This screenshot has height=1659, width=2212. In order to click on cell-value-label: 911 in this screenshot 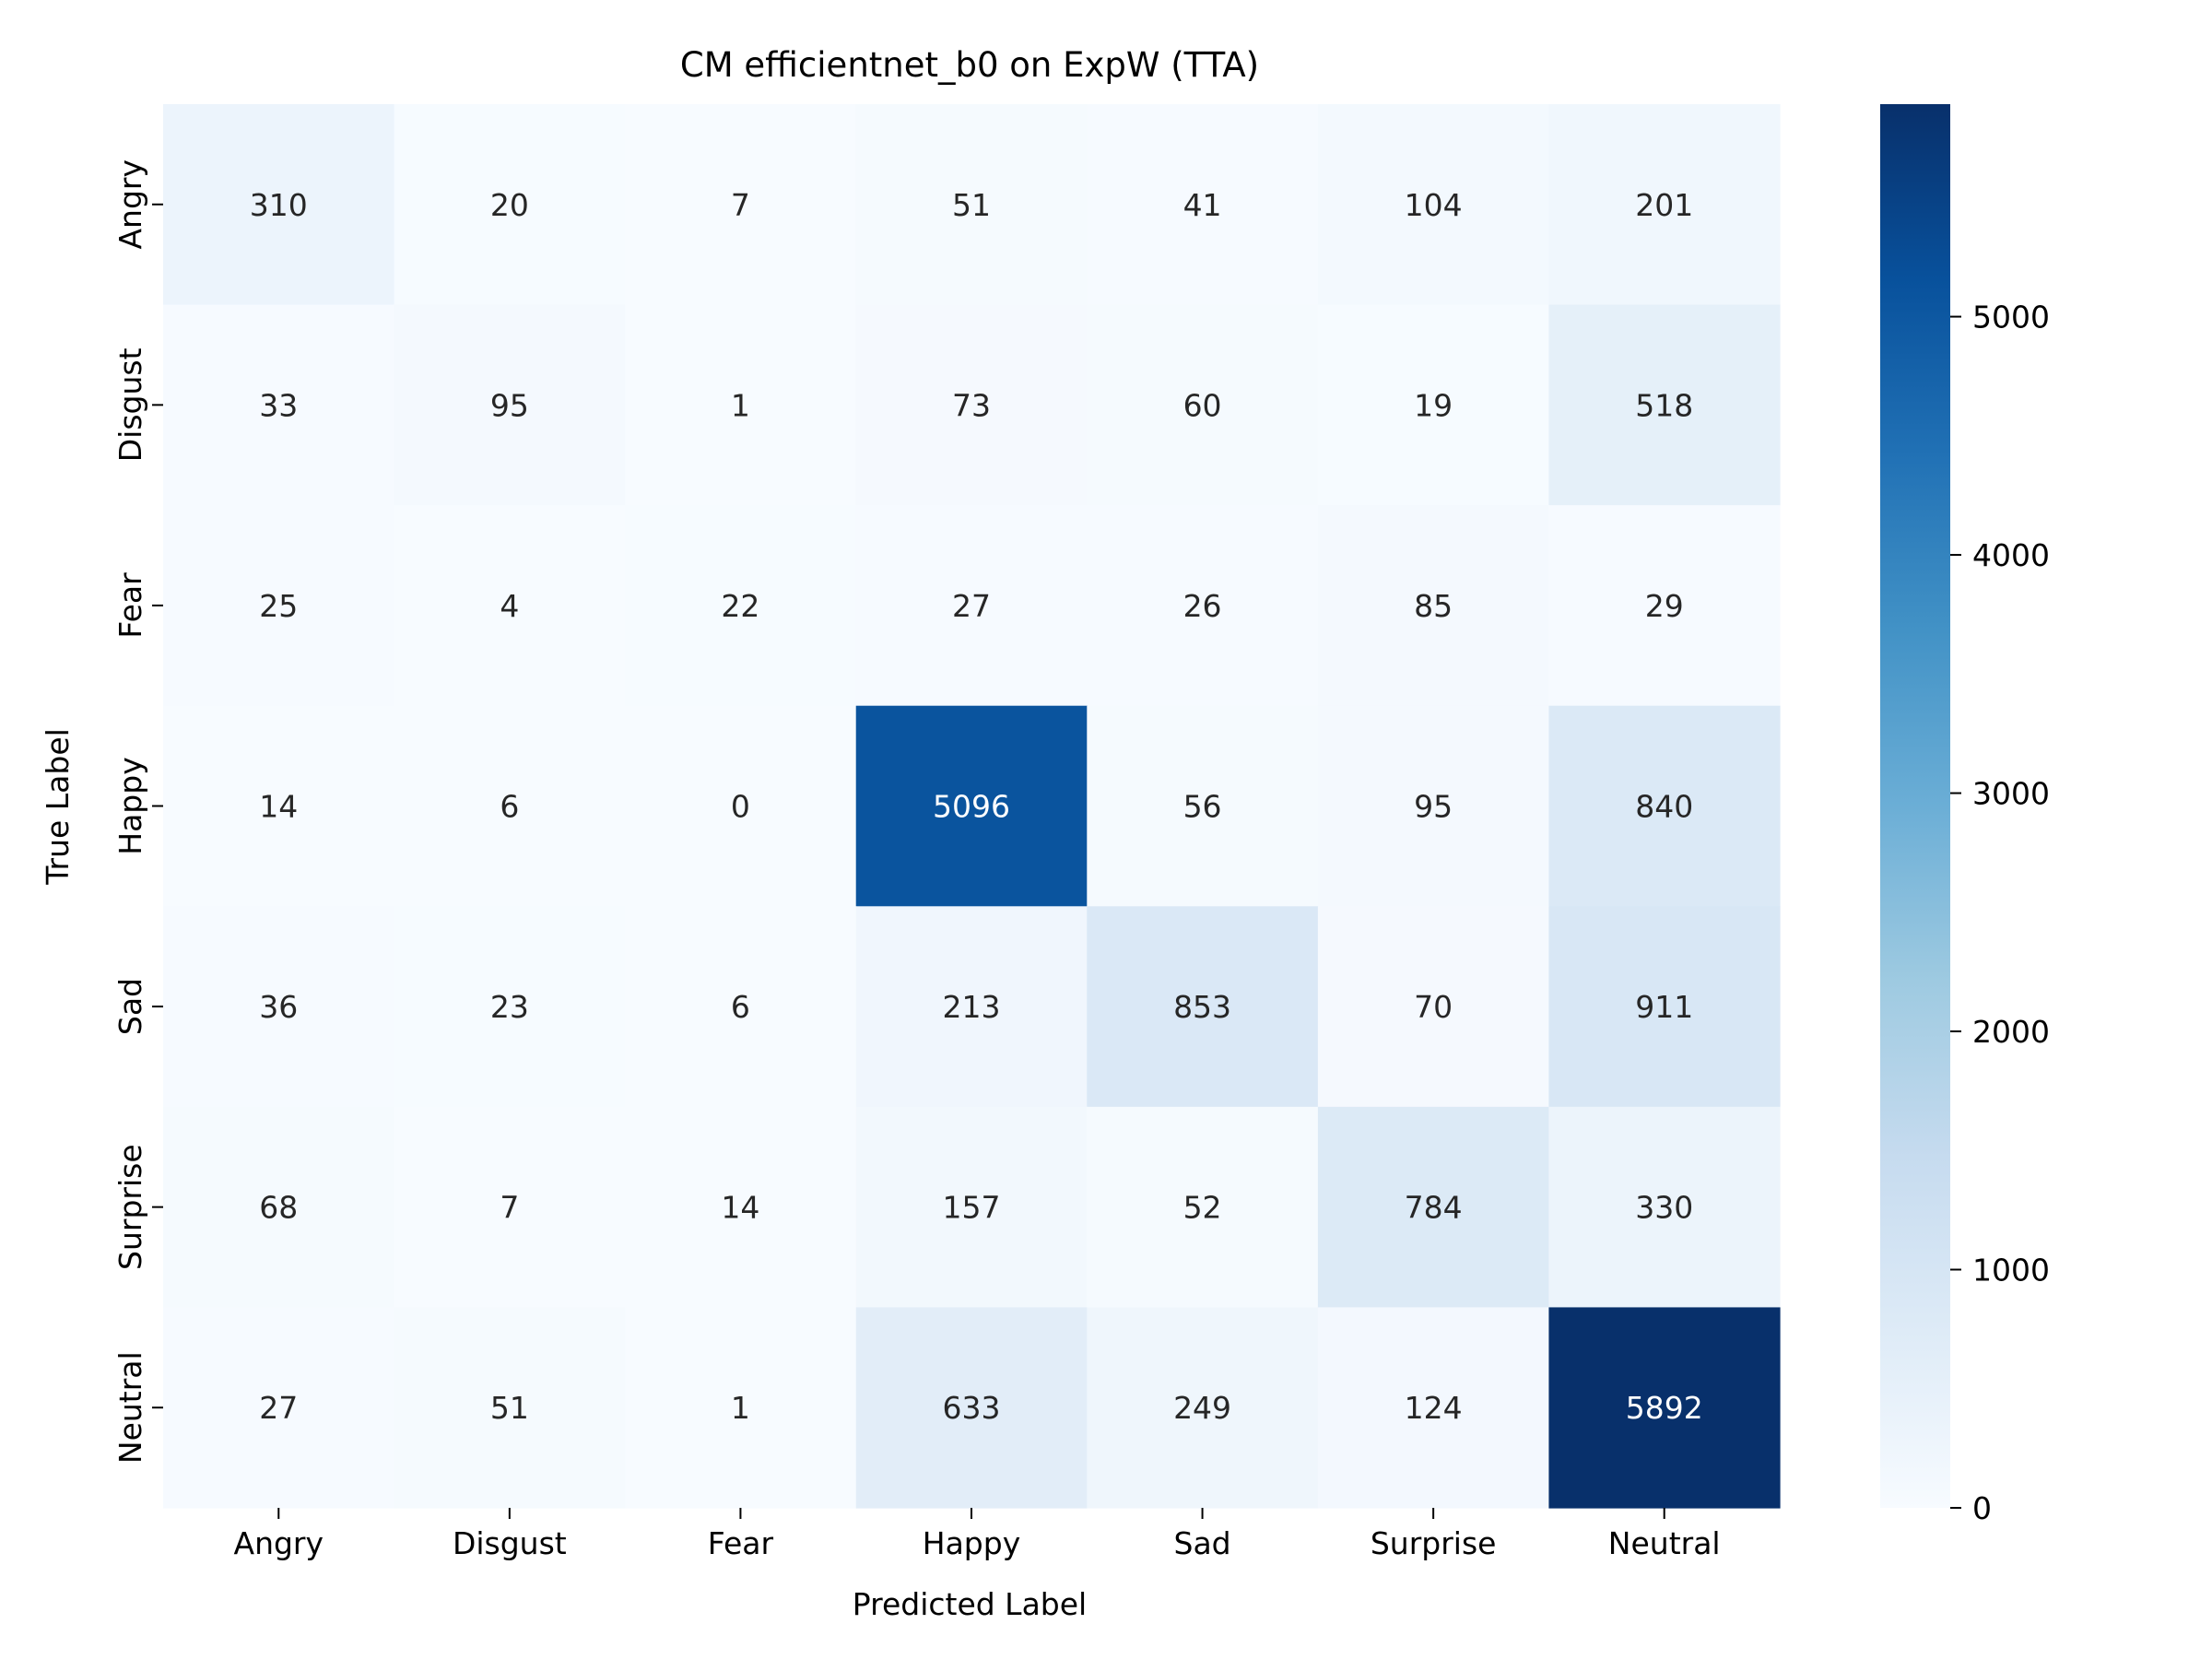, I will do `click(1664, 1007)`.